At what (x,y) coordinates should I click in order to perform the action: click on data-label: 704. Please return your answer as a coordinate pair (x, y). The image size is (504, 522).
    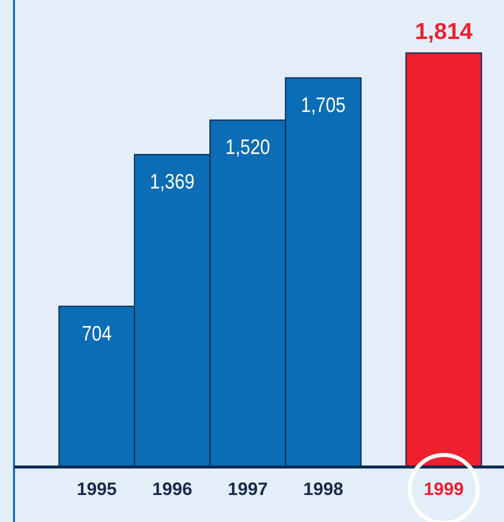
    Looking at the image, I should click on (97, 334).